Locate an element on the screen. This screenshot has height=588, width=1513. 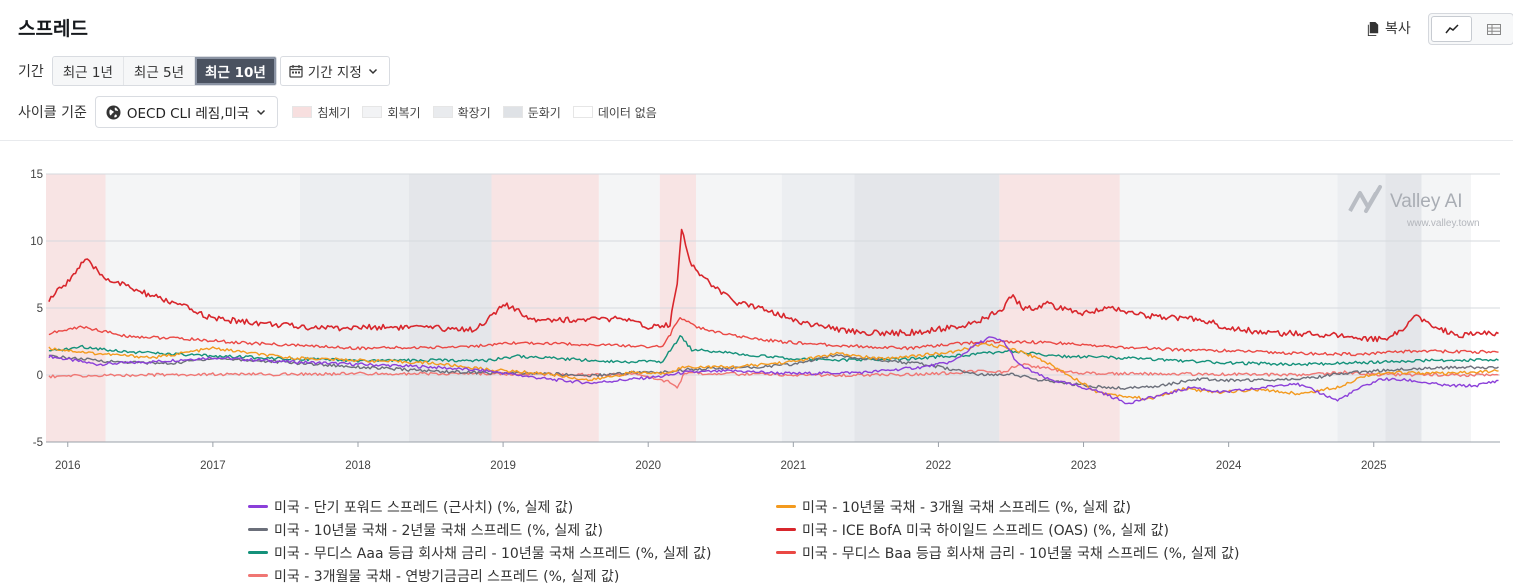
legend-label: 미국 - 10년물 국채 - 3개월 국채 스프레드 (%, 실제 값) is located at coordinates (966, 507).